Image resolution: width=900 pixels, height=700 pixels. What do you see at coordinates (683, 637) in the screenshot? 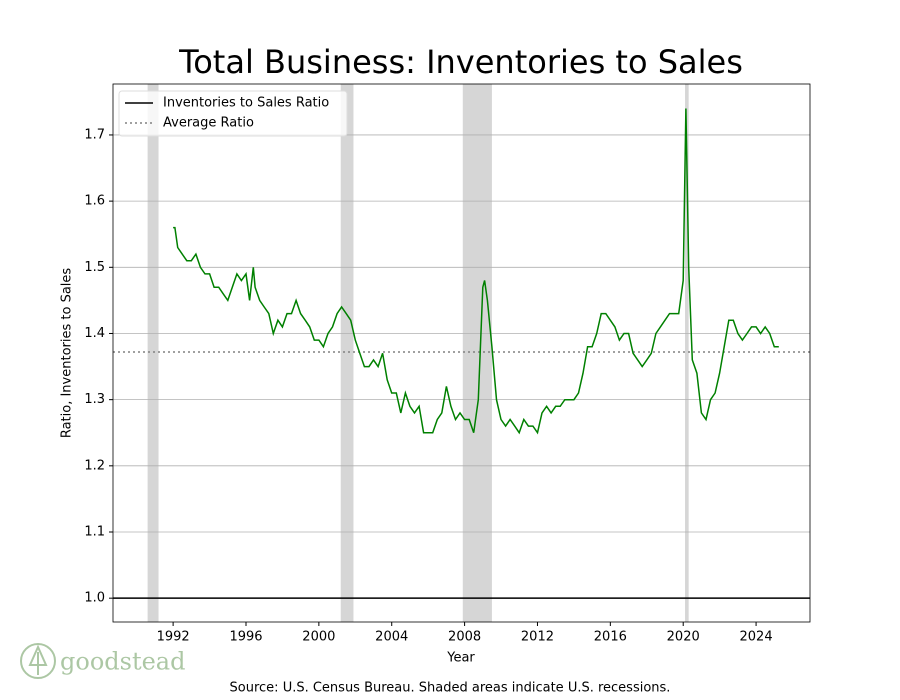
I see `x-tick-label: 2020` at bounding box center [683, 637].